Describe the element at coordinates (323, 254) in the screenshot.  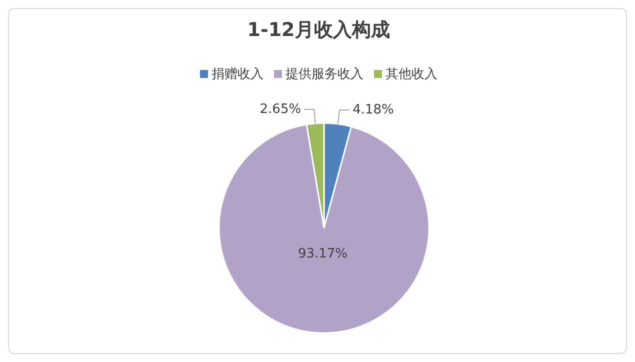
I see `data-label: 93.17%` at that location.